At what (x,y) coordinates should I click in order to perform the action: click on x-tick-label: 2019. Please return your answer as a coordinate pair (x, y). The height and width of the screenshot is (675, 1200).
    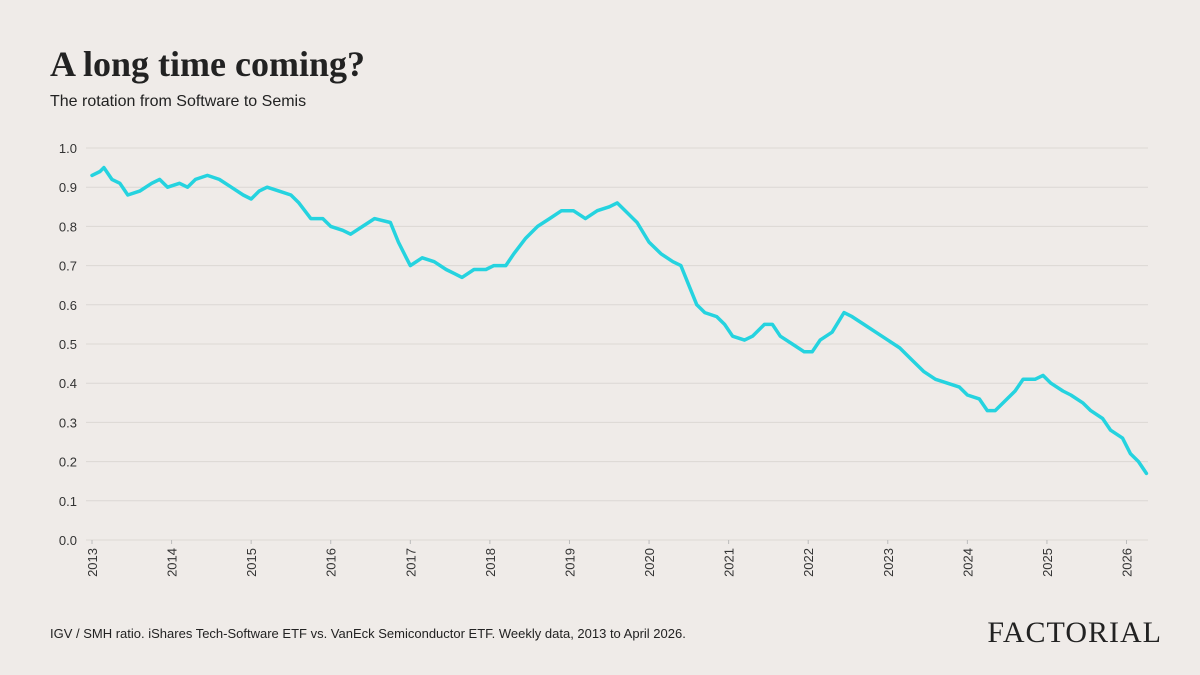
    Looking at the image, I should click on (569, 562).